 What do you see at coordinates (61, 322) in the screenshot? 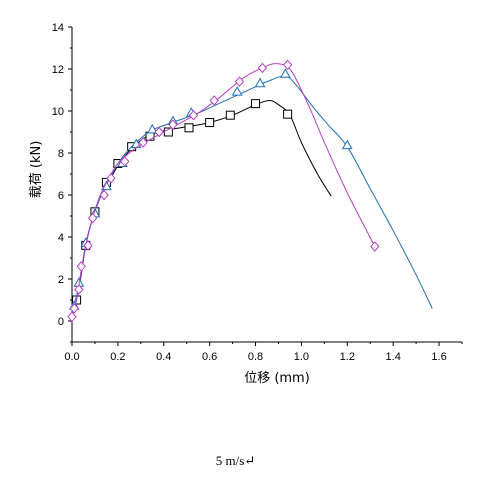
I see `y-tick-label: 0` at bounding box center [61, 322].